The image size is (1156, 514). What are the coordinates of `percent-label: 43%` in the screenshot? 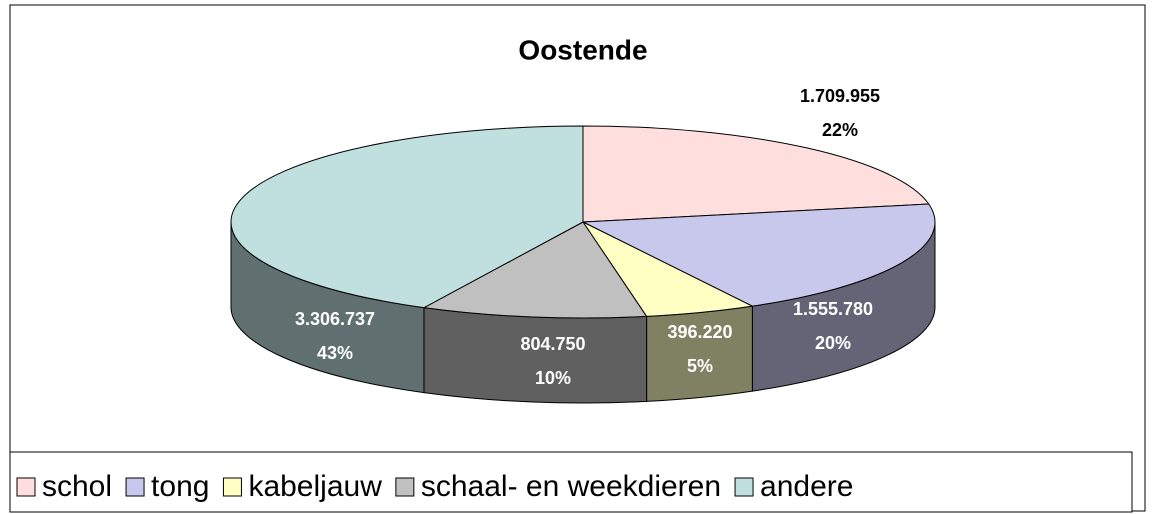 It's located at (335, 353).